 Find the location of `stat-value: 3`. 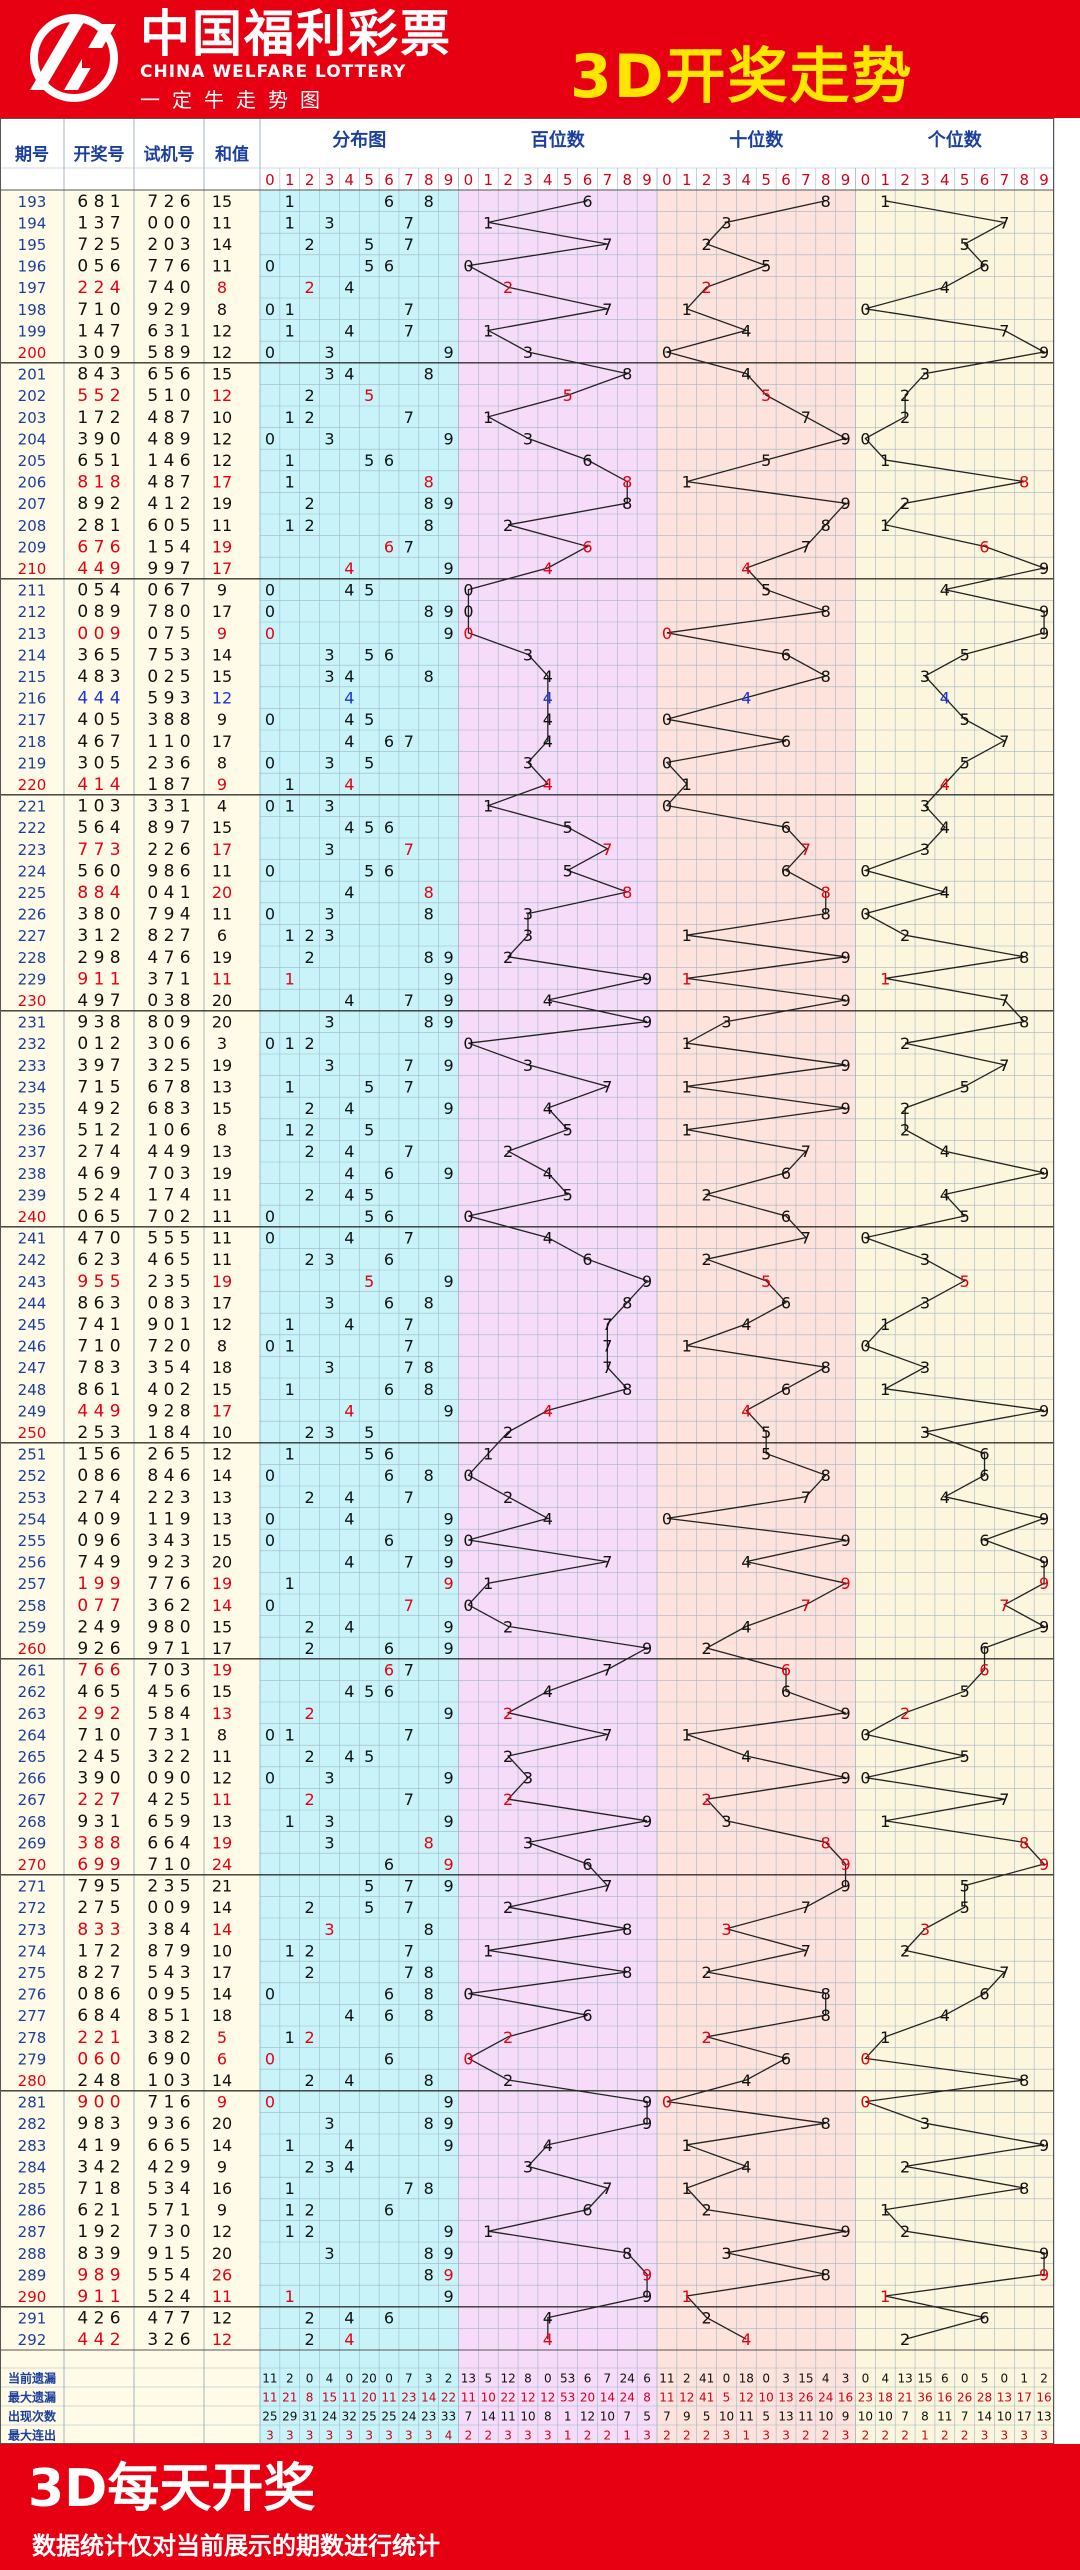

stat-value: 3 is located at coordinates (270, 2436).